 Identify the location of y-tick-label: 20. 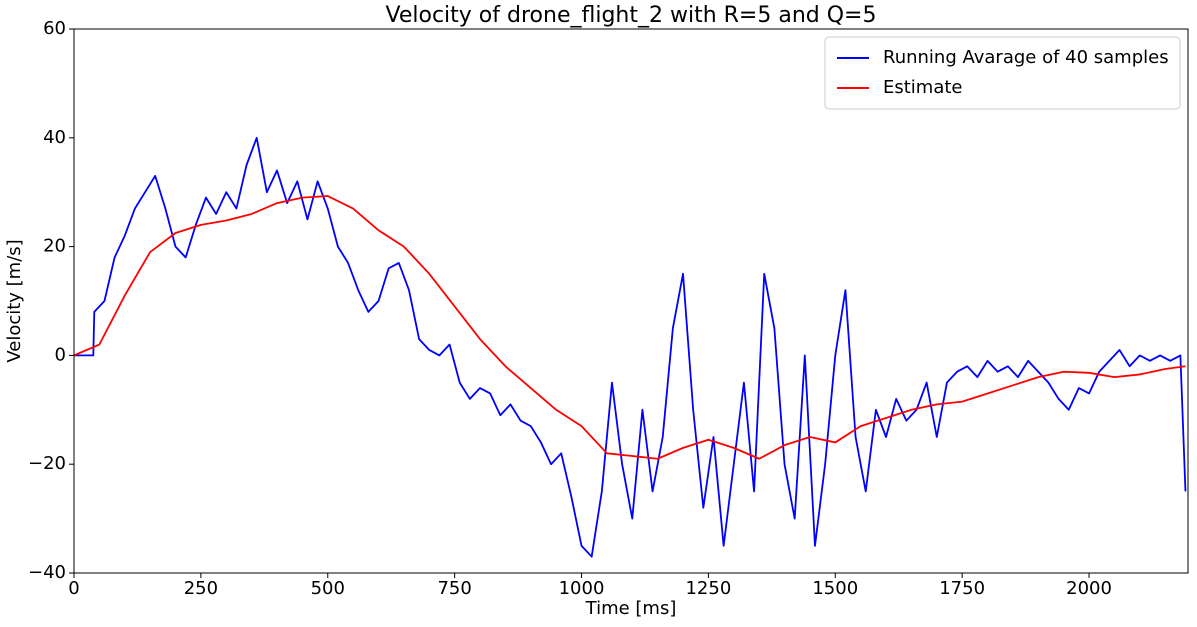
(54, 246).